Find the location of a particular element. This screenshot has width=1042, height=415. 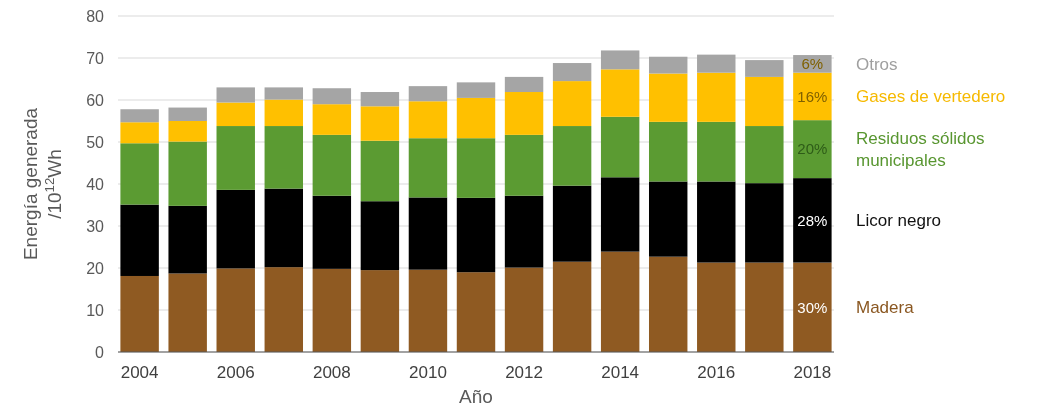

series-label: Residuos sólidos municipales is located at coordinates (920, 150).